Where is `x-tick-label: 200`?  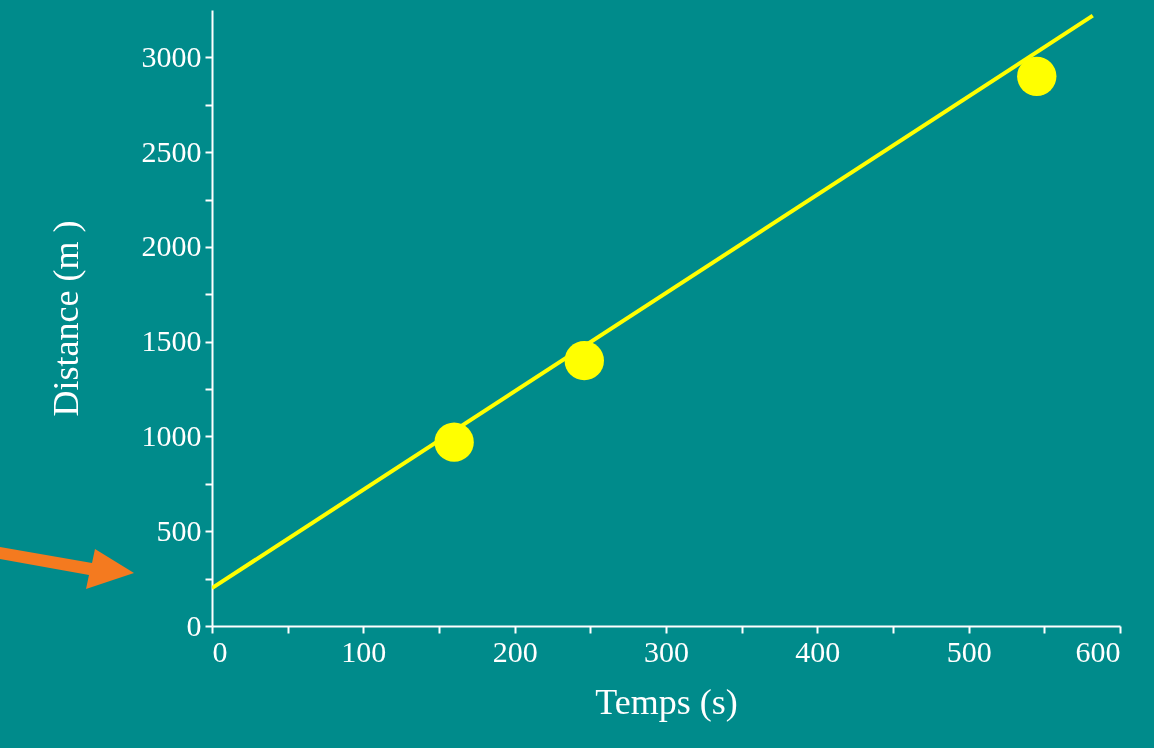 x-tick-label: 200 is located at coordinates (515, 651).